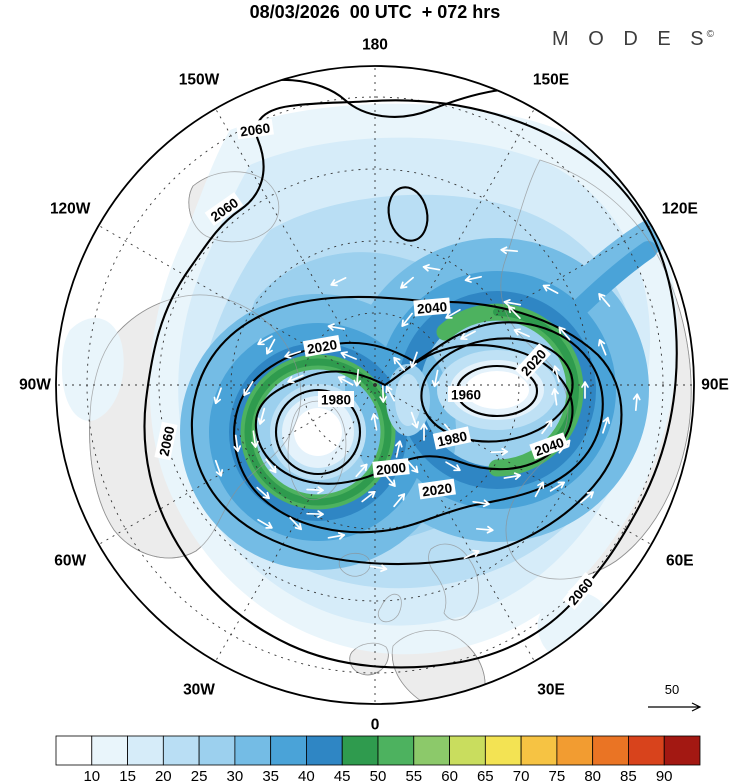 This screenshot has width=750, height=782. I want to click on longitude-label: 60E, so click(680, 561).